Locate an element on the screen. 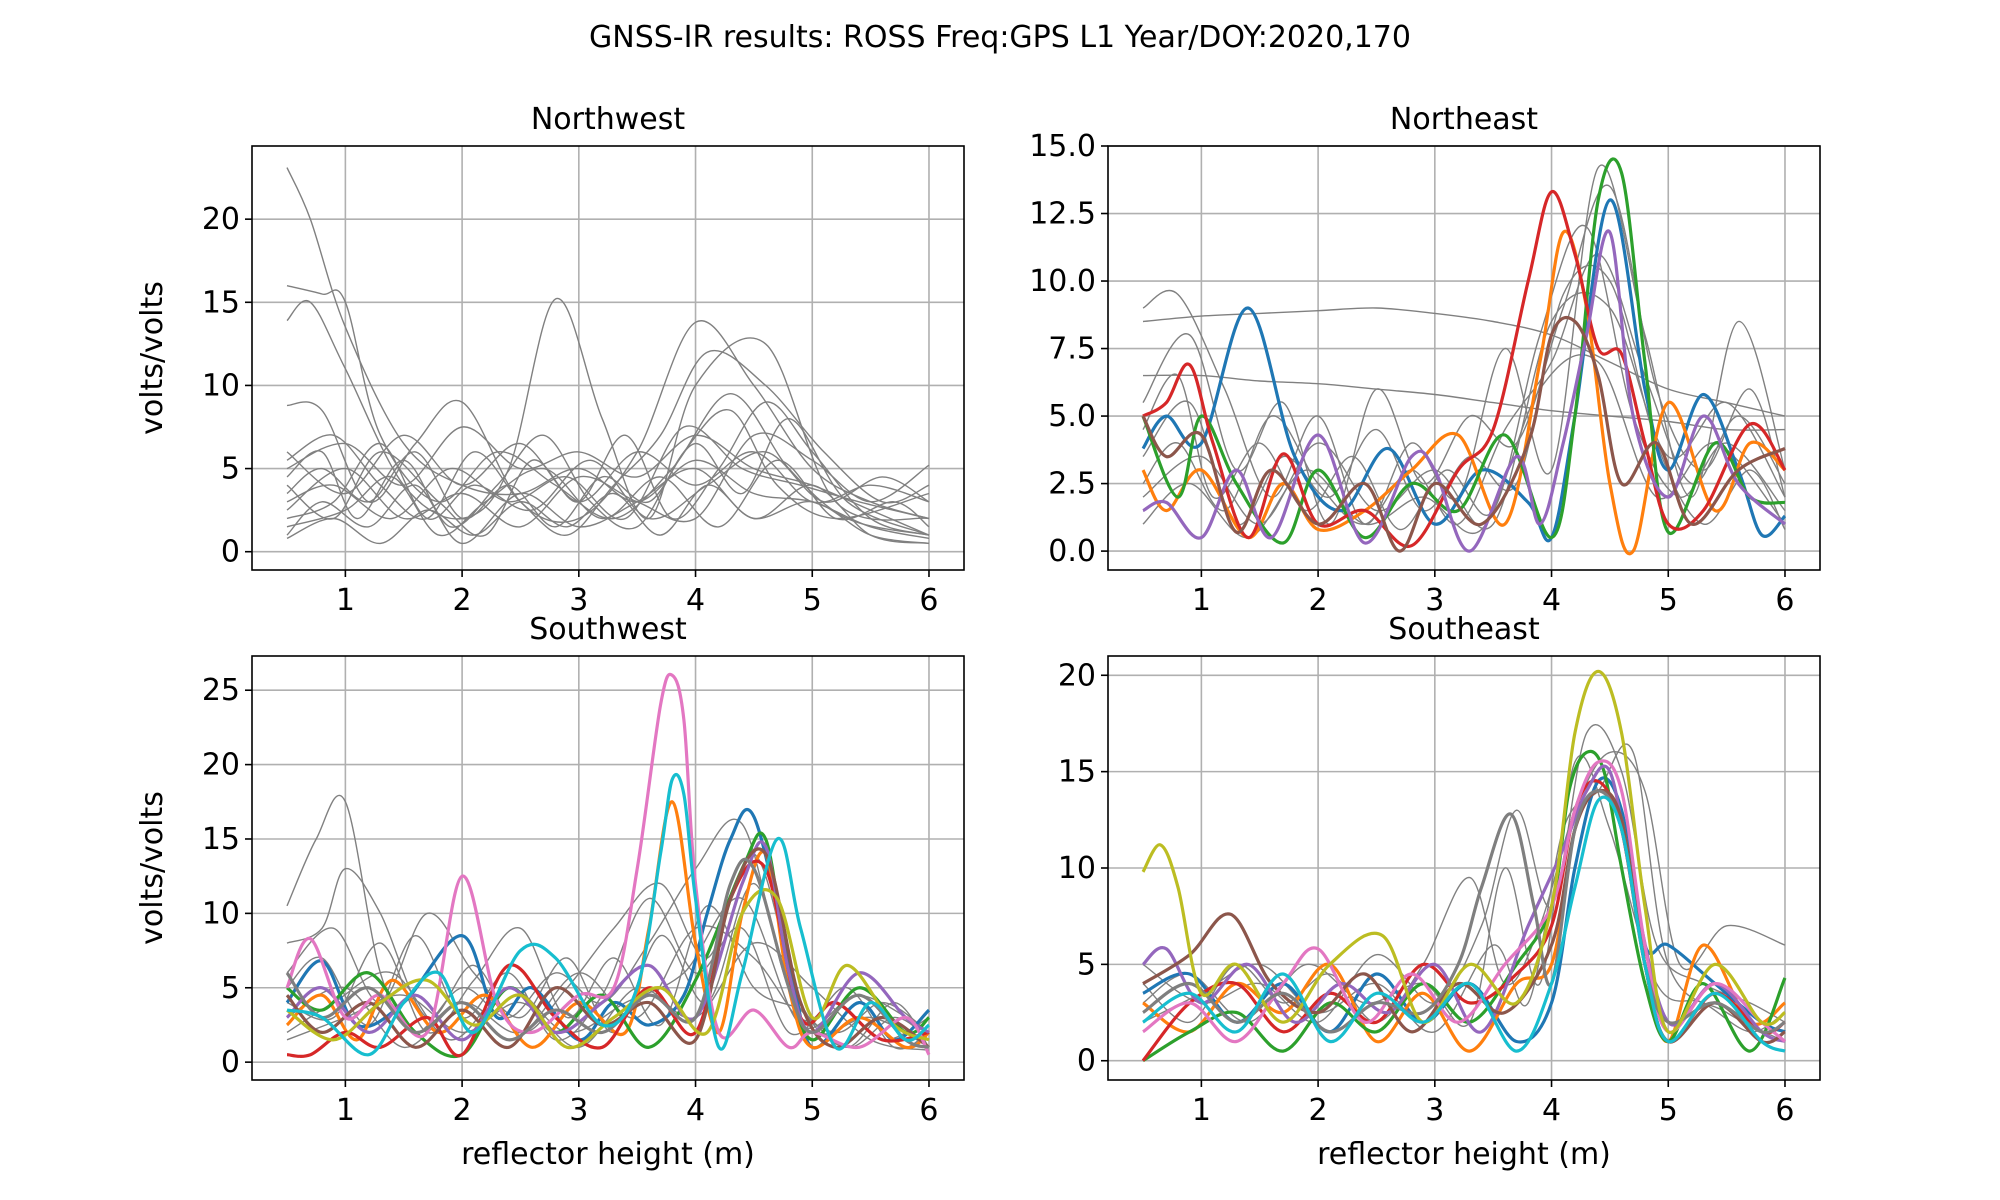 The image size is (2000, 1200). grid-southeast is located at coordinates (1464, 868).